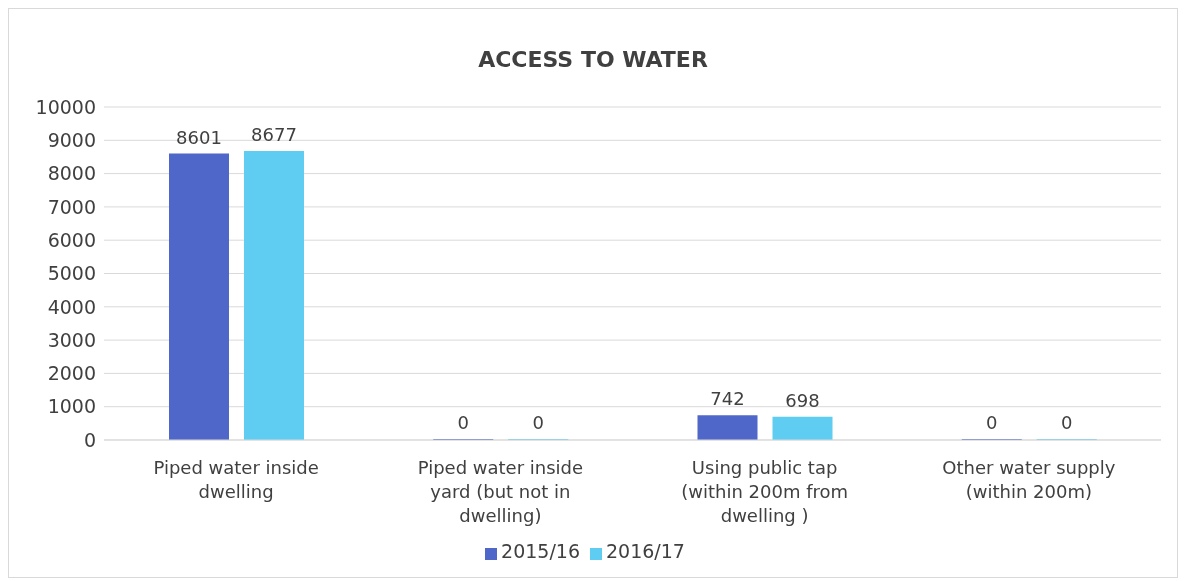 This screenshot has height=581, width=1186. I want to click on legend-label: 2015/16, so click(540, 551).